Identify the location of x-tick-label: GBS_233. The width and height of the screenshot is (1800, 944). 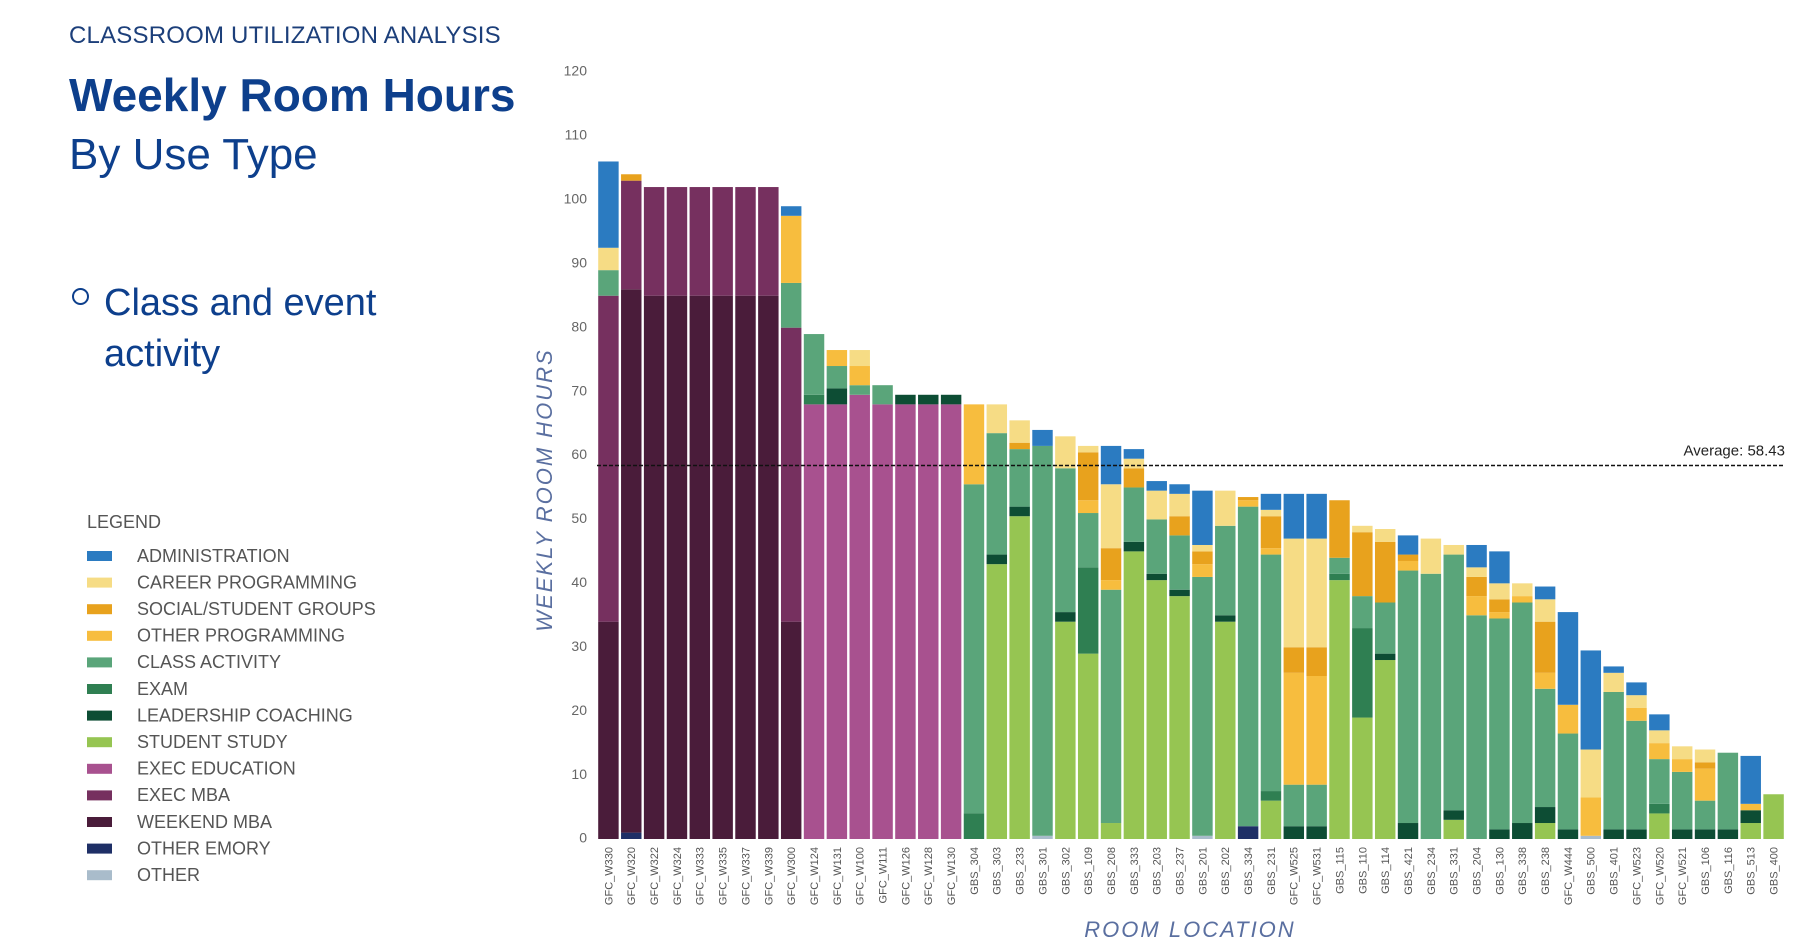
(1021, 871).